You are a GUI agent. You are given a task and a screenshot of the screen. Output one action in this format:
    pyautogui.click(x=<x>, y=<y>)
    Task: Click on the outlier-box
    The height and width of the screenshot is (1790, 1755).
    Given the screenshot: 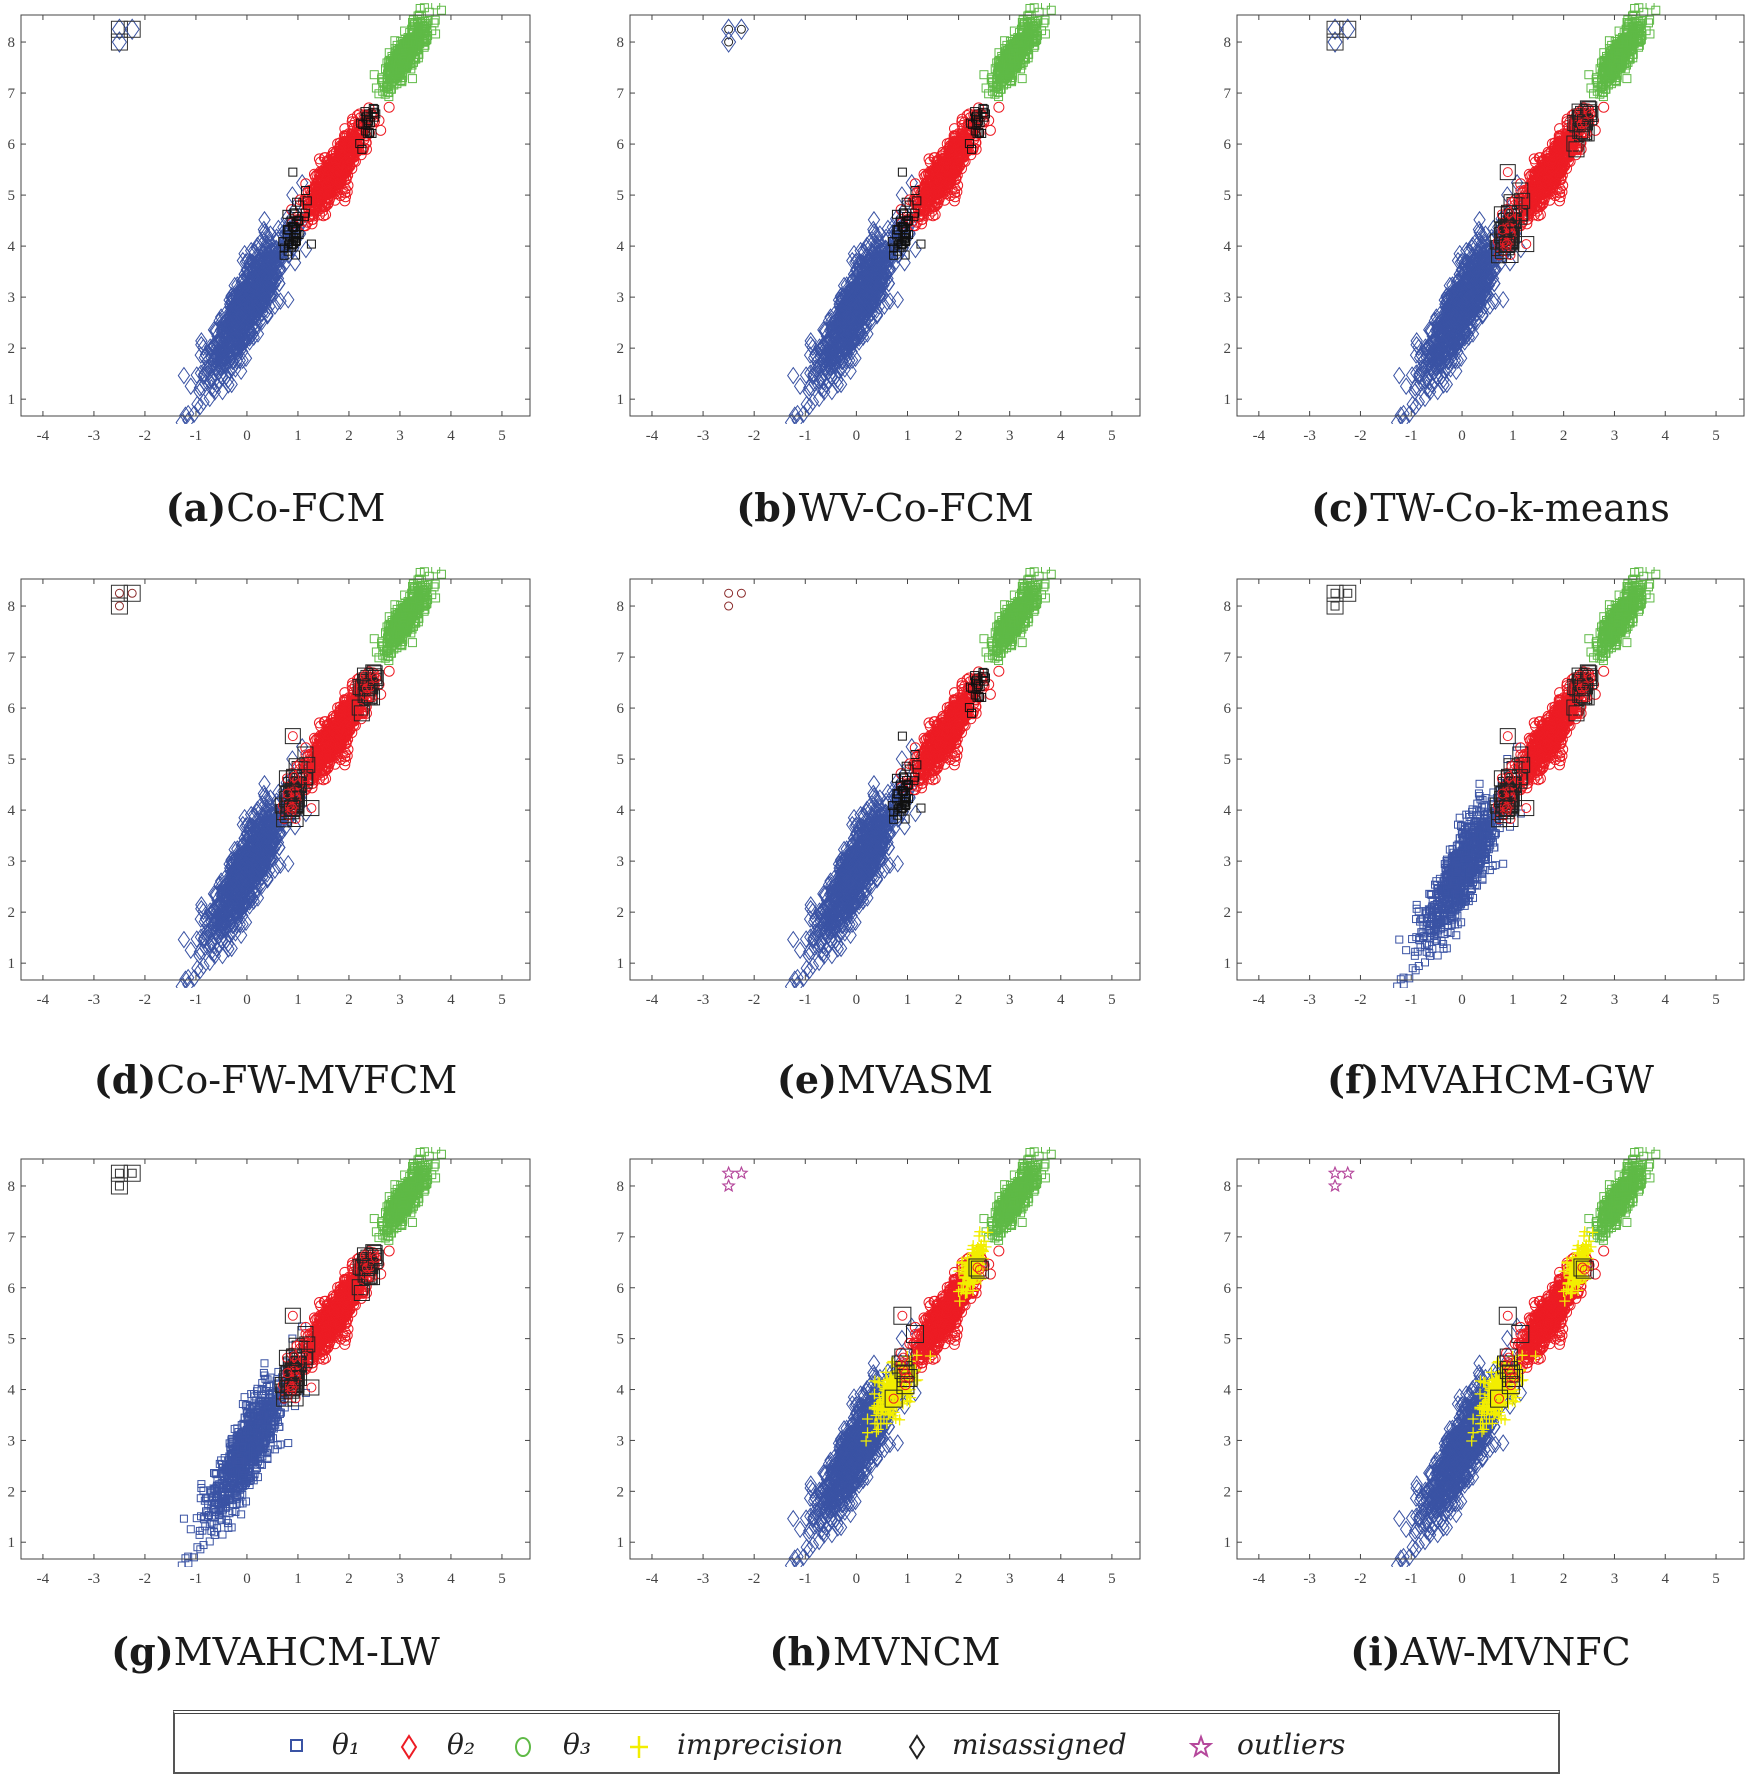 What is the action you would take?
    pyautogui.click(x=119, y=29)
    